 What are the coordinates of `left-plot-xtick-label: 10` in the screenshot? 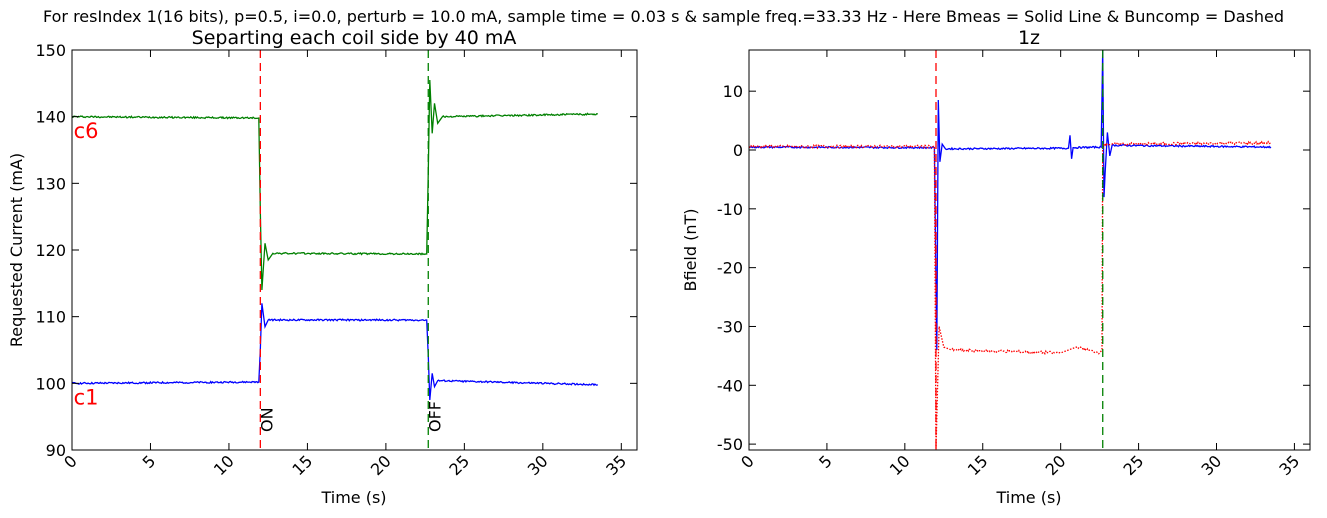 It's located at (224, 465).